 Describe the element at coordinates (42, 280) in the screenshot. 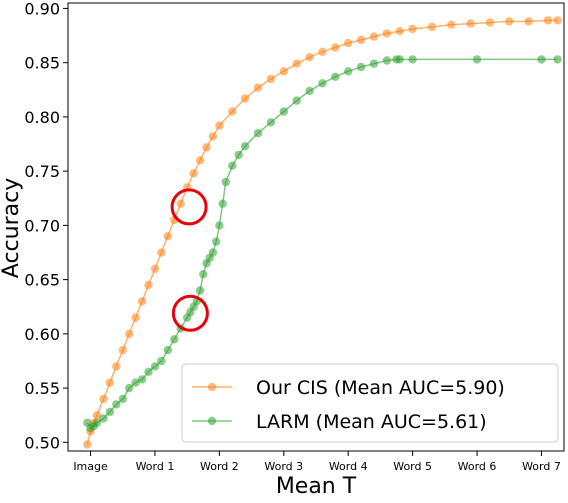

I see `y-tick-label: 0.65` at that location.